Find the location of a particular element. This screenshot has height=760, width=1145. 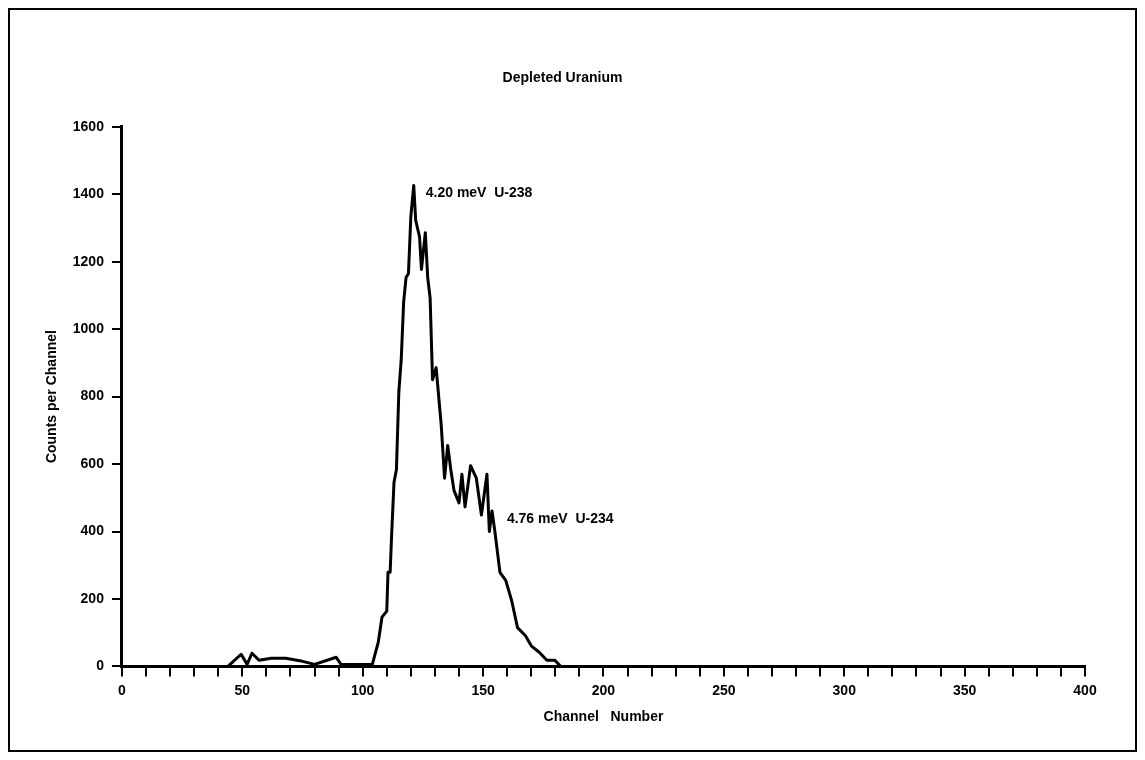

y-tick-label: 400 is located at coordinates (92, 530).